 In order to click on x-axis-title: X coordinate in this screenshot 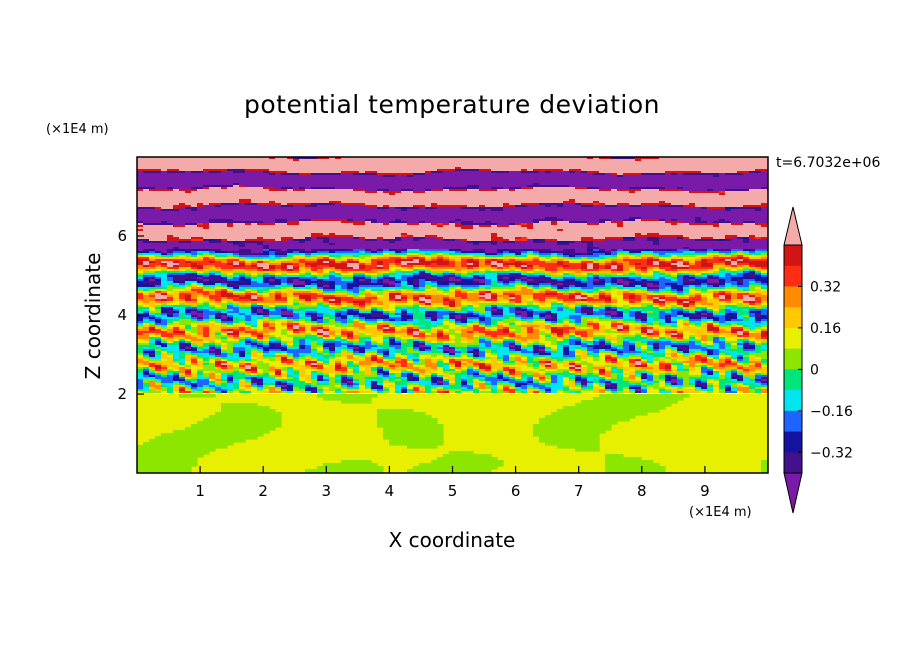, I will do `click(452, 540)`.